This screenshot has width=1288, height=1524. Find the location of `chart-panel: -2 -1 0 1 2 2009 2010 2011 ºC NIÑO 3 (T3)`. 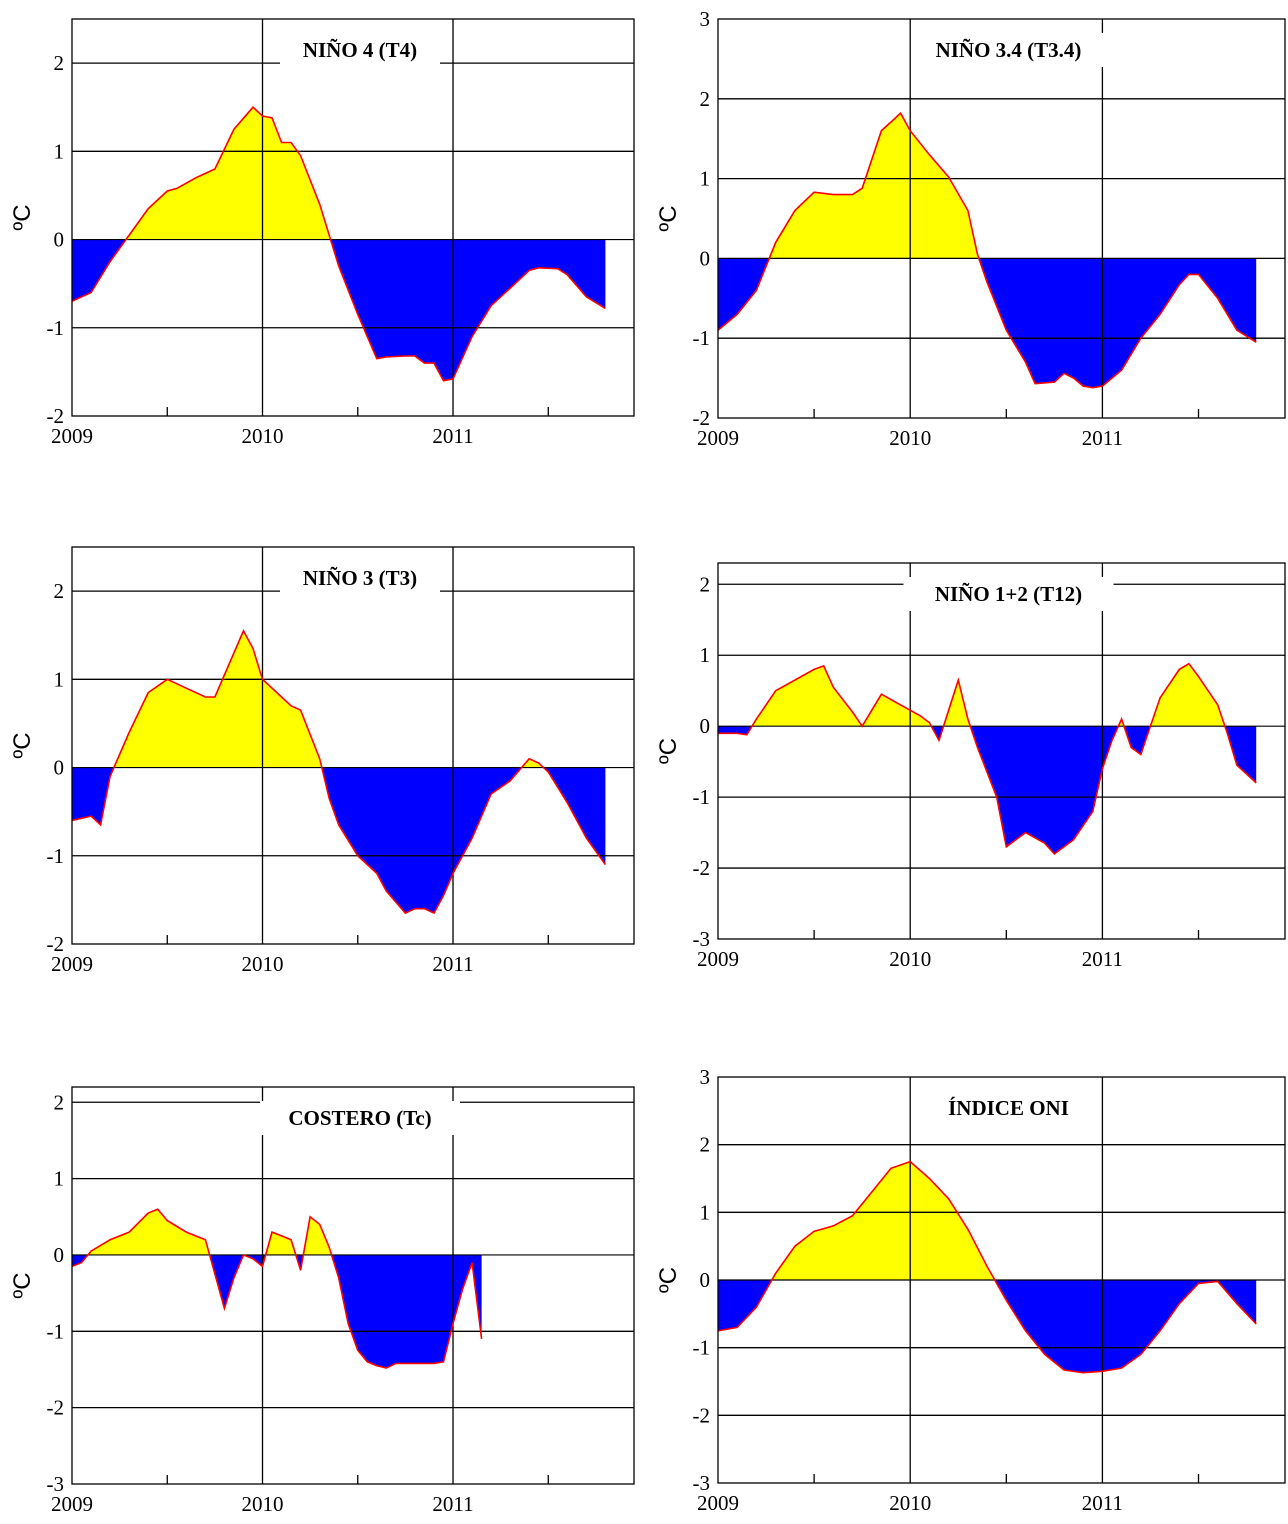

chart-panel: -2 -1 0 1 2 2009 2010 2011 ºC NIÑO 3 (T3) is located at coordinates (322, 761).